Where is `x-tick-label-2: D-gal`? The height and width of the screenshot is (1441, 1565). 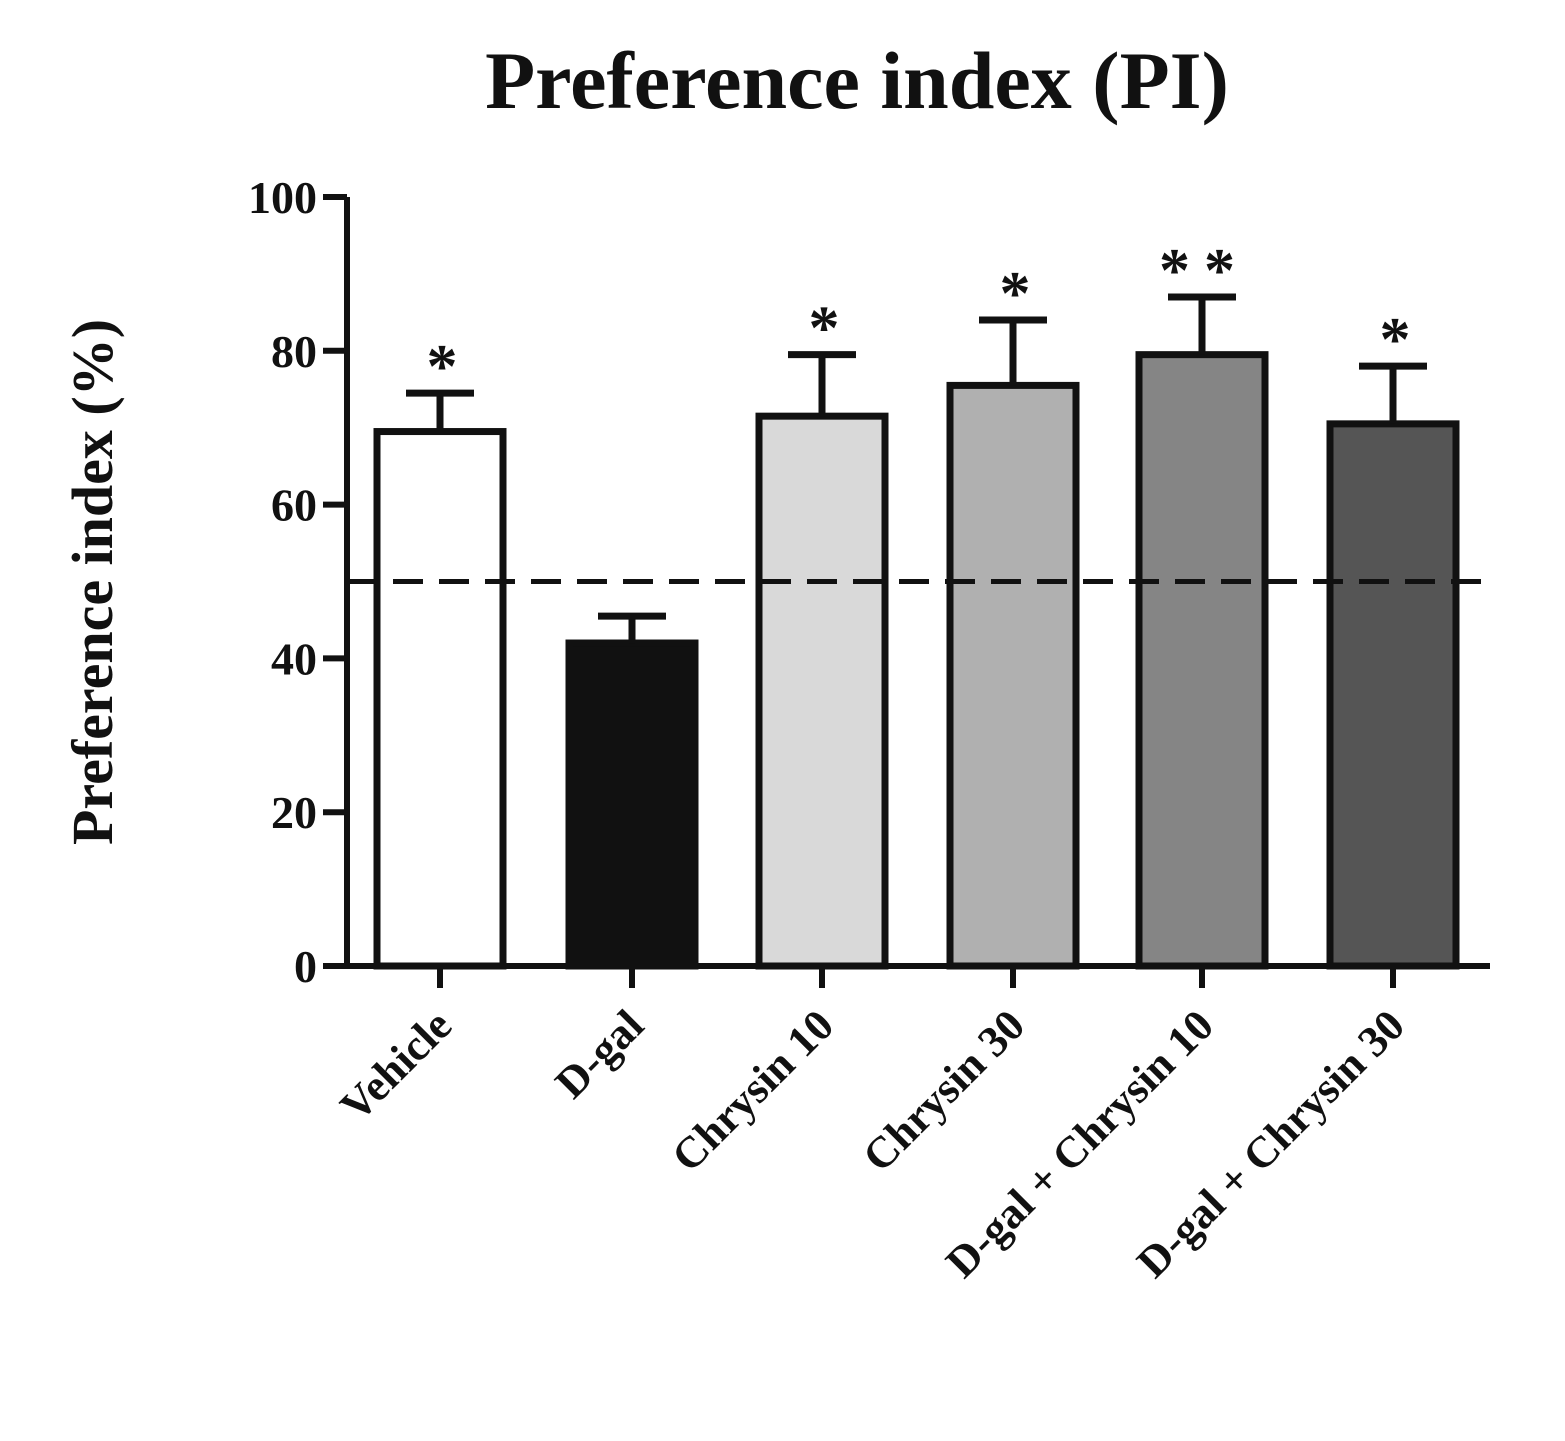
x-tick-label-2: D-gal is located at coordinates (599, 1053).